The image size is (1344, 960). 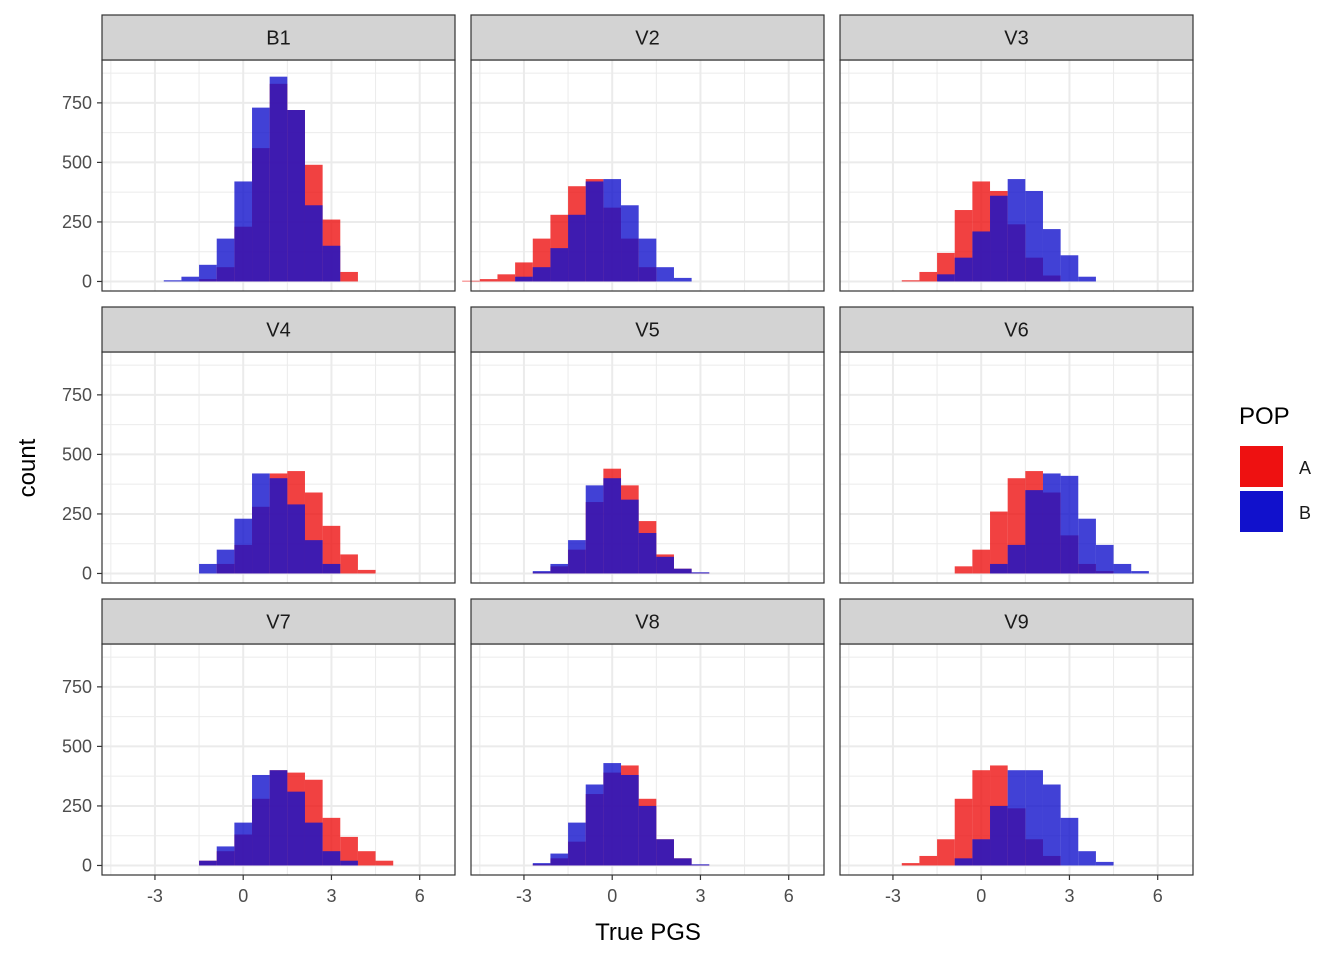 What do you see at coordinates (1261, 466) in the screenshot?
I see `legend-key-a` at bounding box center [1261, 466].